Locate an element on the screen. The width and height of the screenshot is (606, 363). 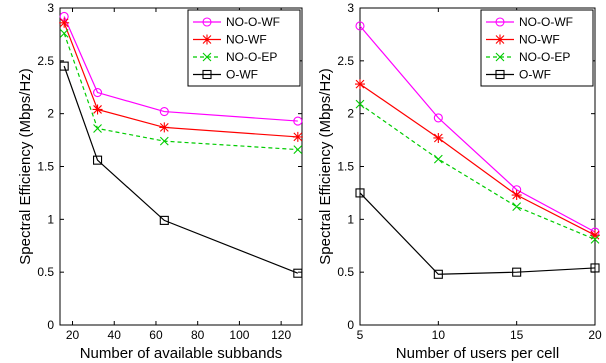
series-o-wf is located at coordinates (477, 233).